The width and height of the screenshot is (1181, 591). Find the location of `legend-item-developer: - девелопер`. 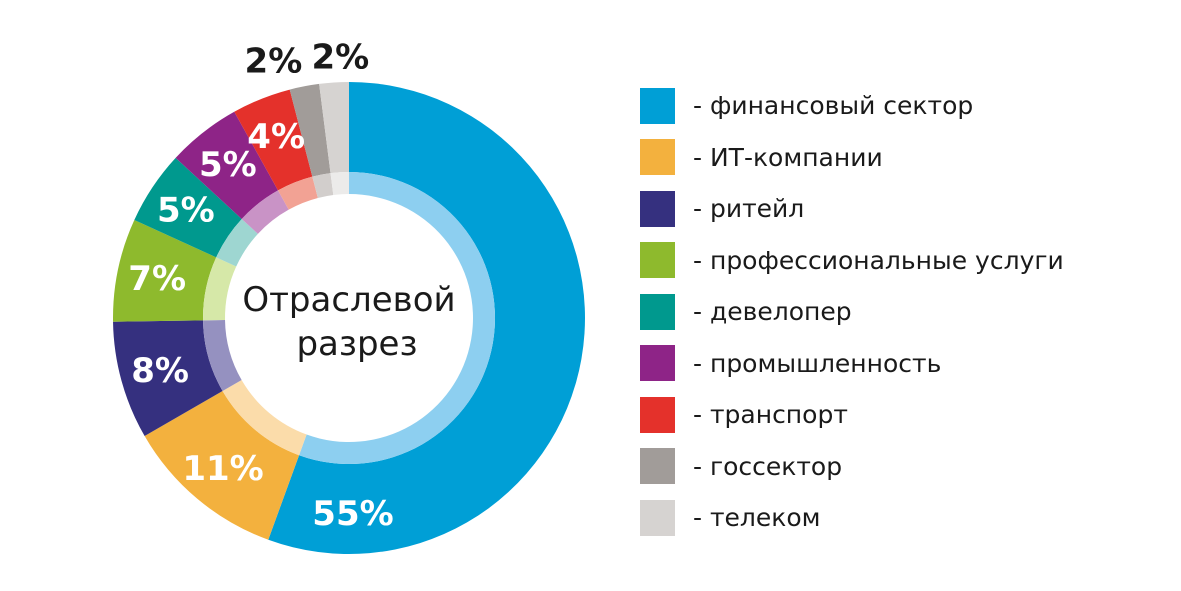

legend-item-developer: - девелопер is located at coordinates (852, 311).